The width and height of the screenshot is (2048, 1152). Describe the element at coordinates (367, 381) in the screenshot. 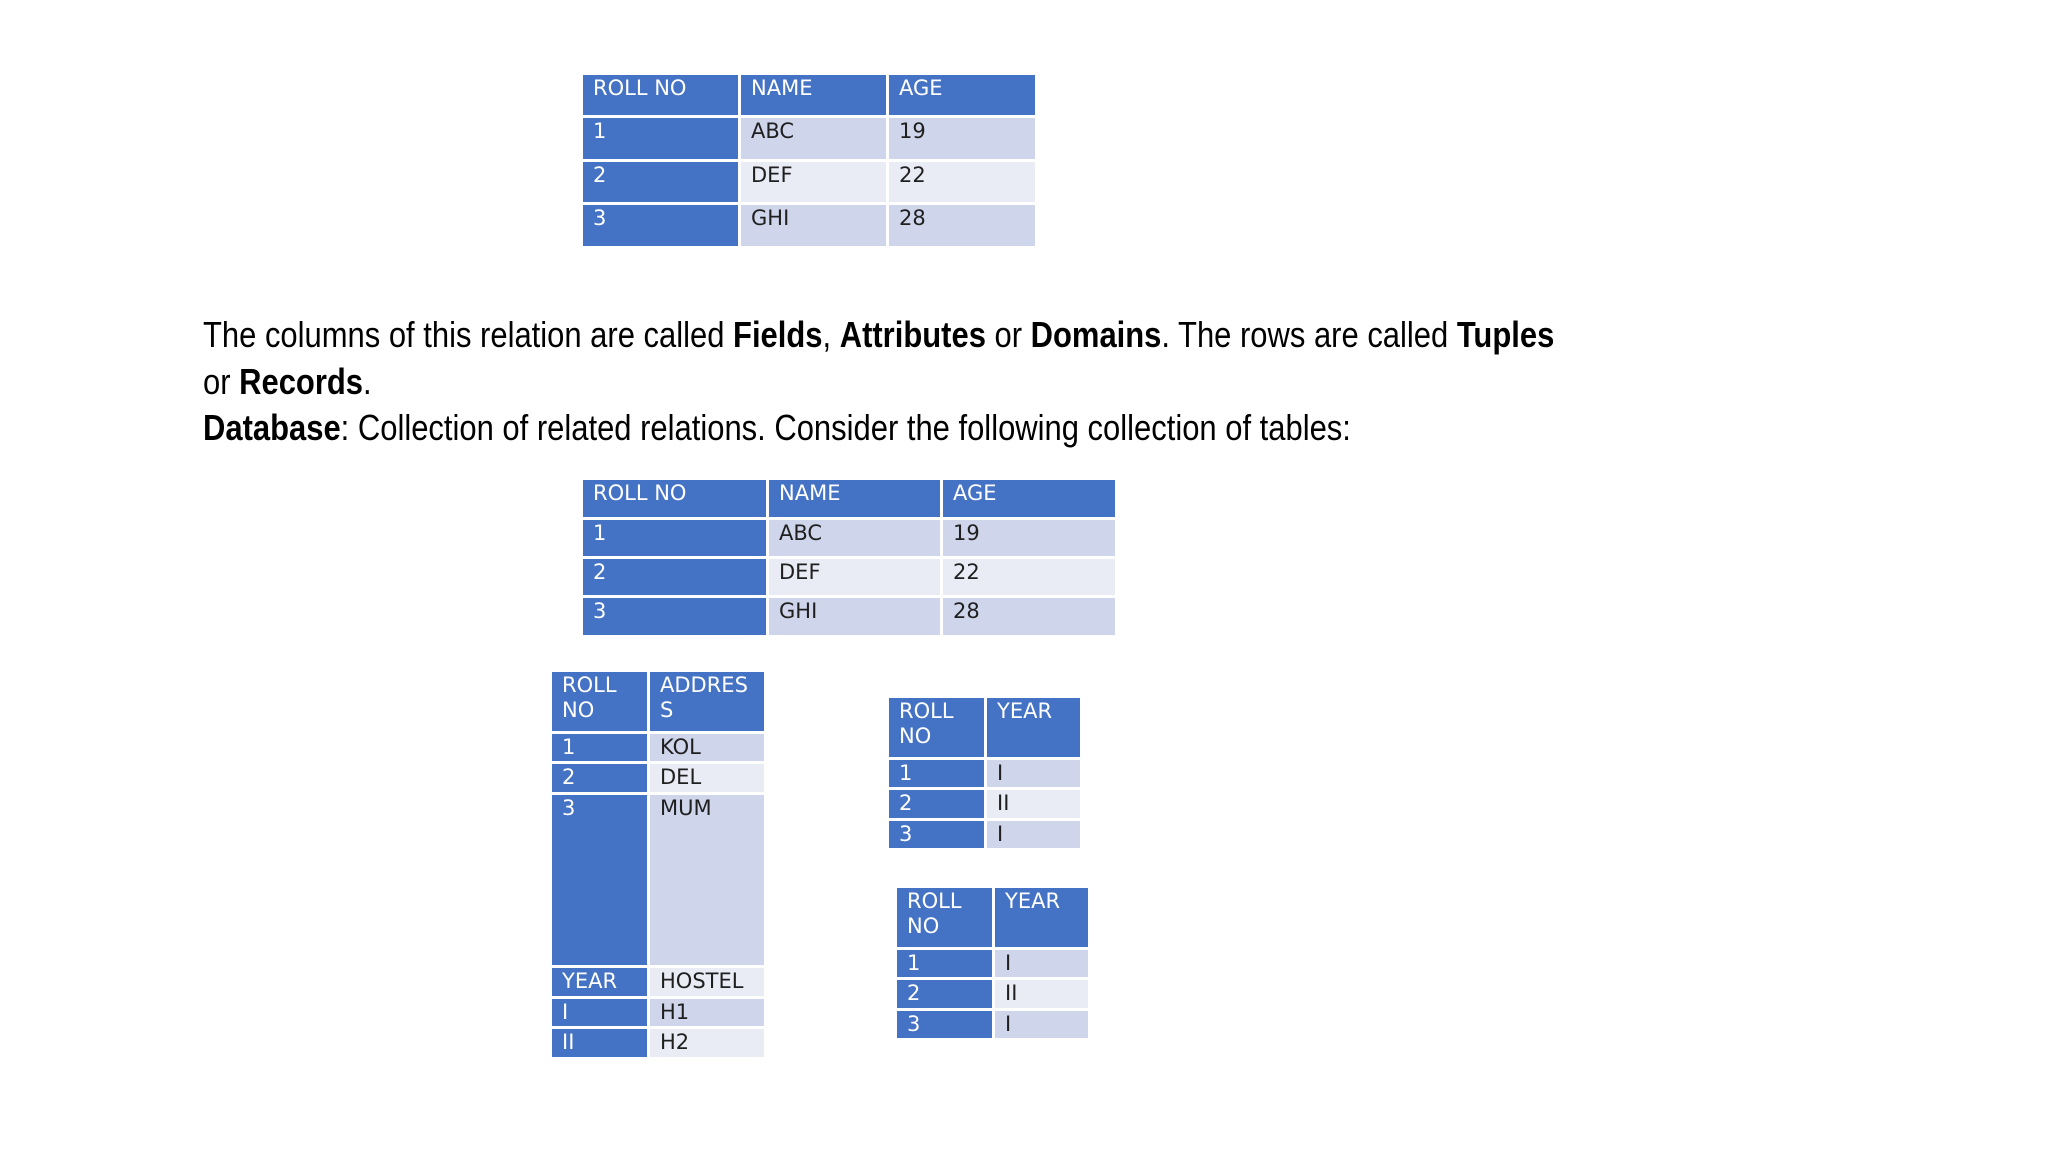

I see `text-run: .` at that location.